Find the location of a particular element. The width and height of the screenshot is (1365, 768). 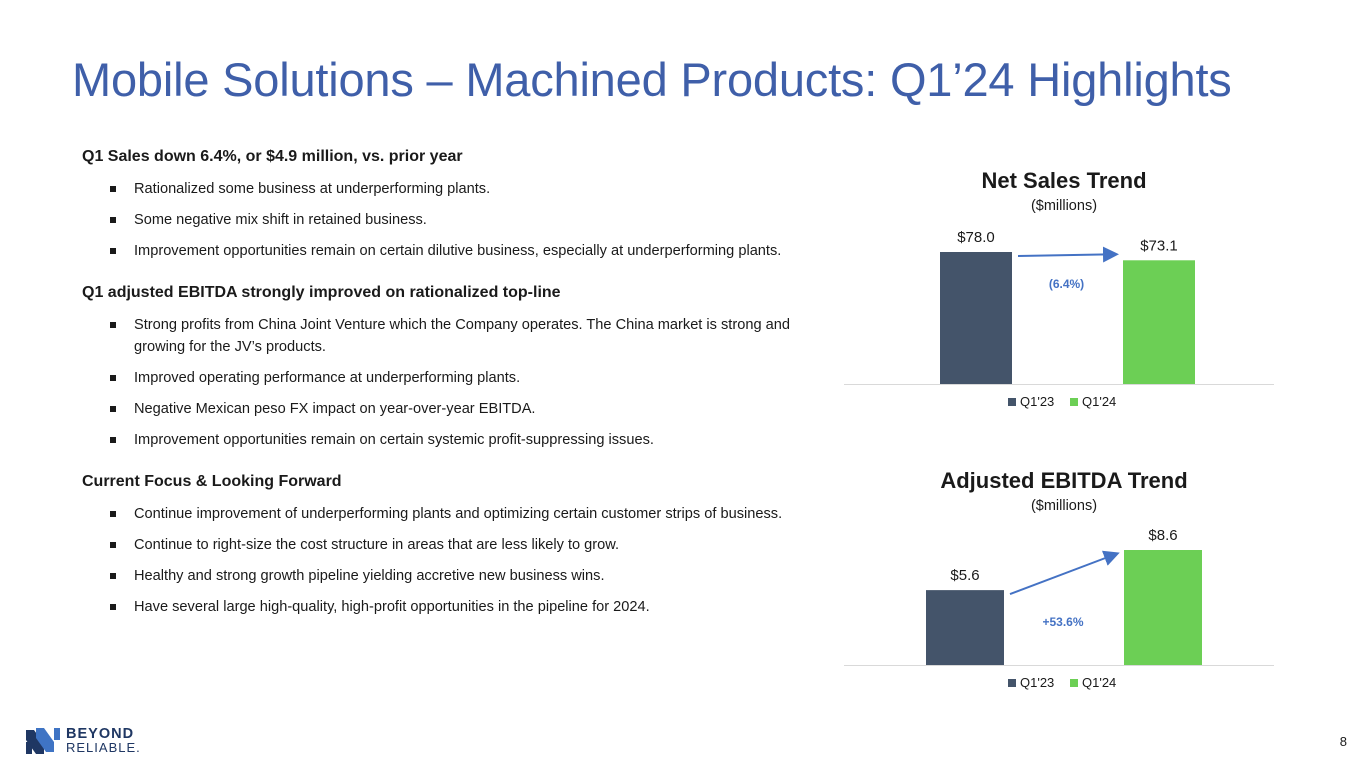

logo-wordmark: BEYOND RELIABLE. is located at coordinates (103, 740).